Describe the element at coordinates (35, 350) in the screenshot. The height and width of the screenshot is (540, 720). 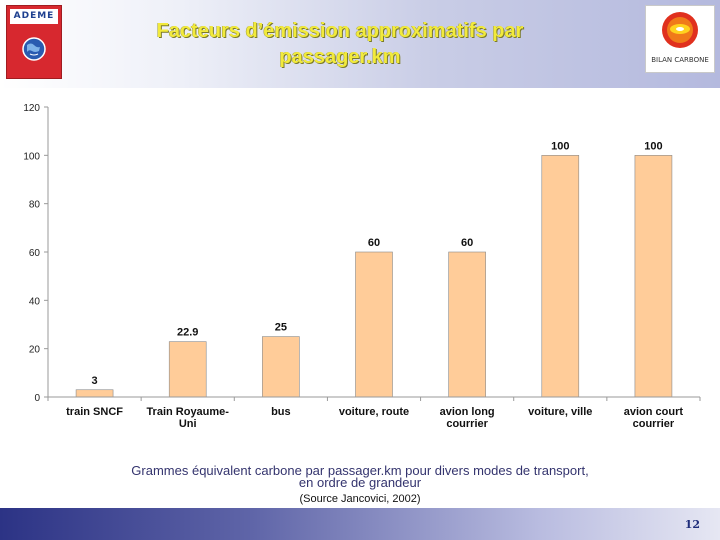
I see `y-tick-label: 20` at that location.